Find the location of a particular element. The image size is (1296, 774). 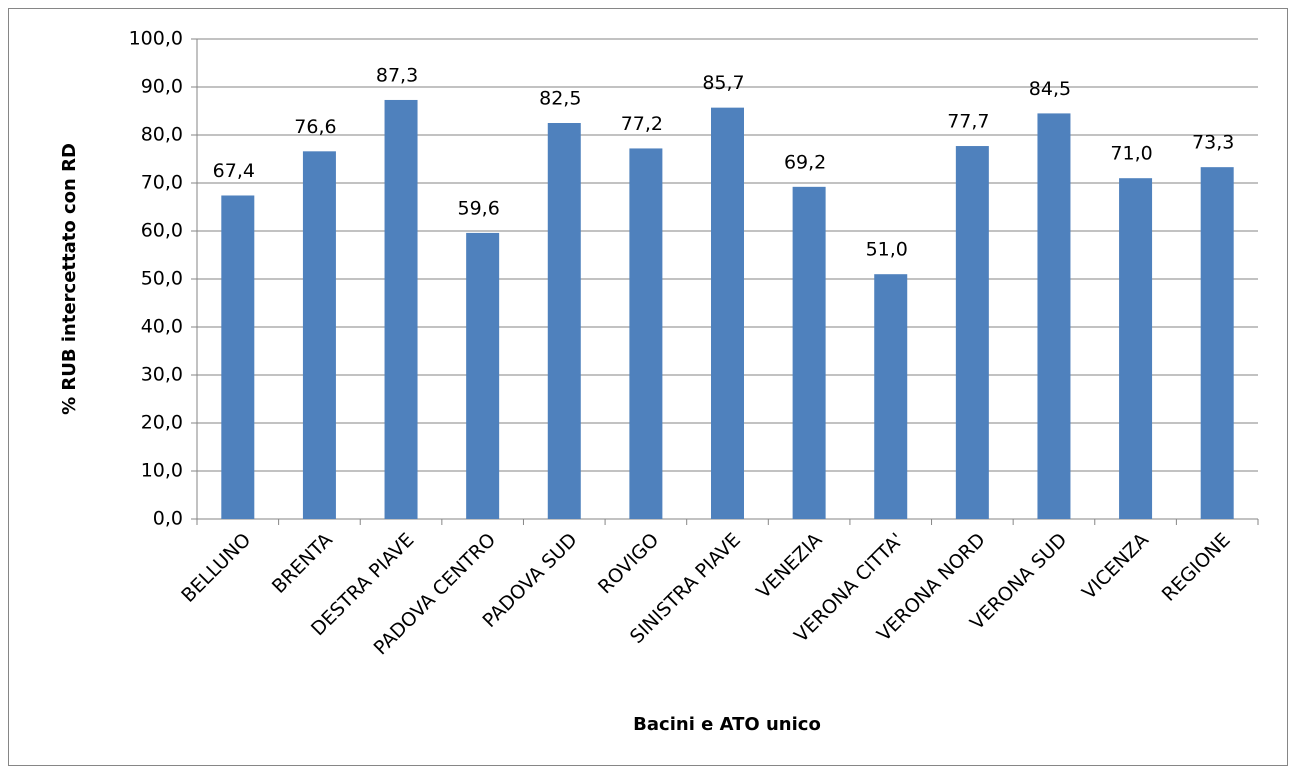

y-tick-label: 90,0 is located at coordinates (162, 87).